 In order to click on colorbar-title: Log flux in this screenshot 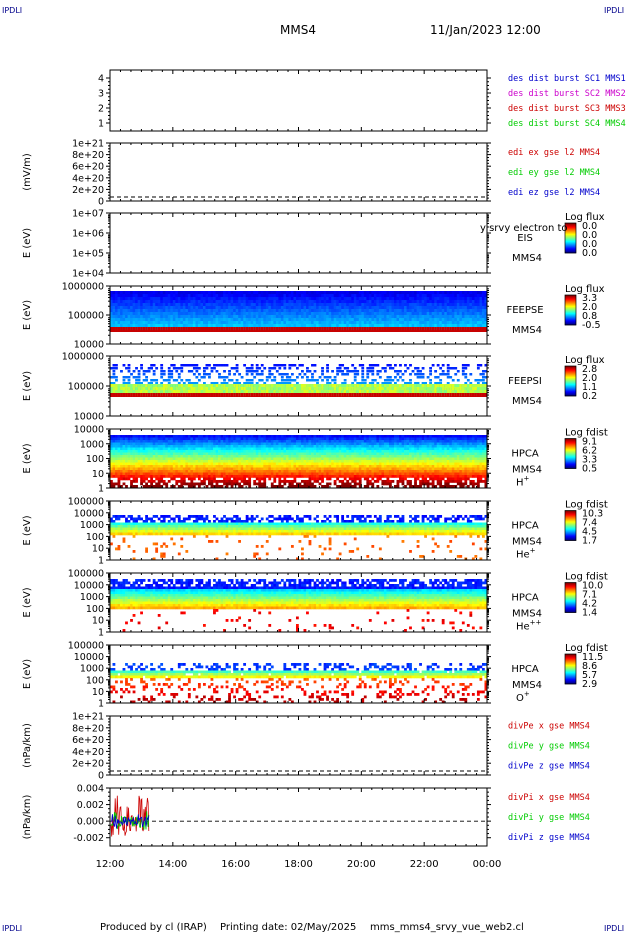, I will do `click(585, 289)`.